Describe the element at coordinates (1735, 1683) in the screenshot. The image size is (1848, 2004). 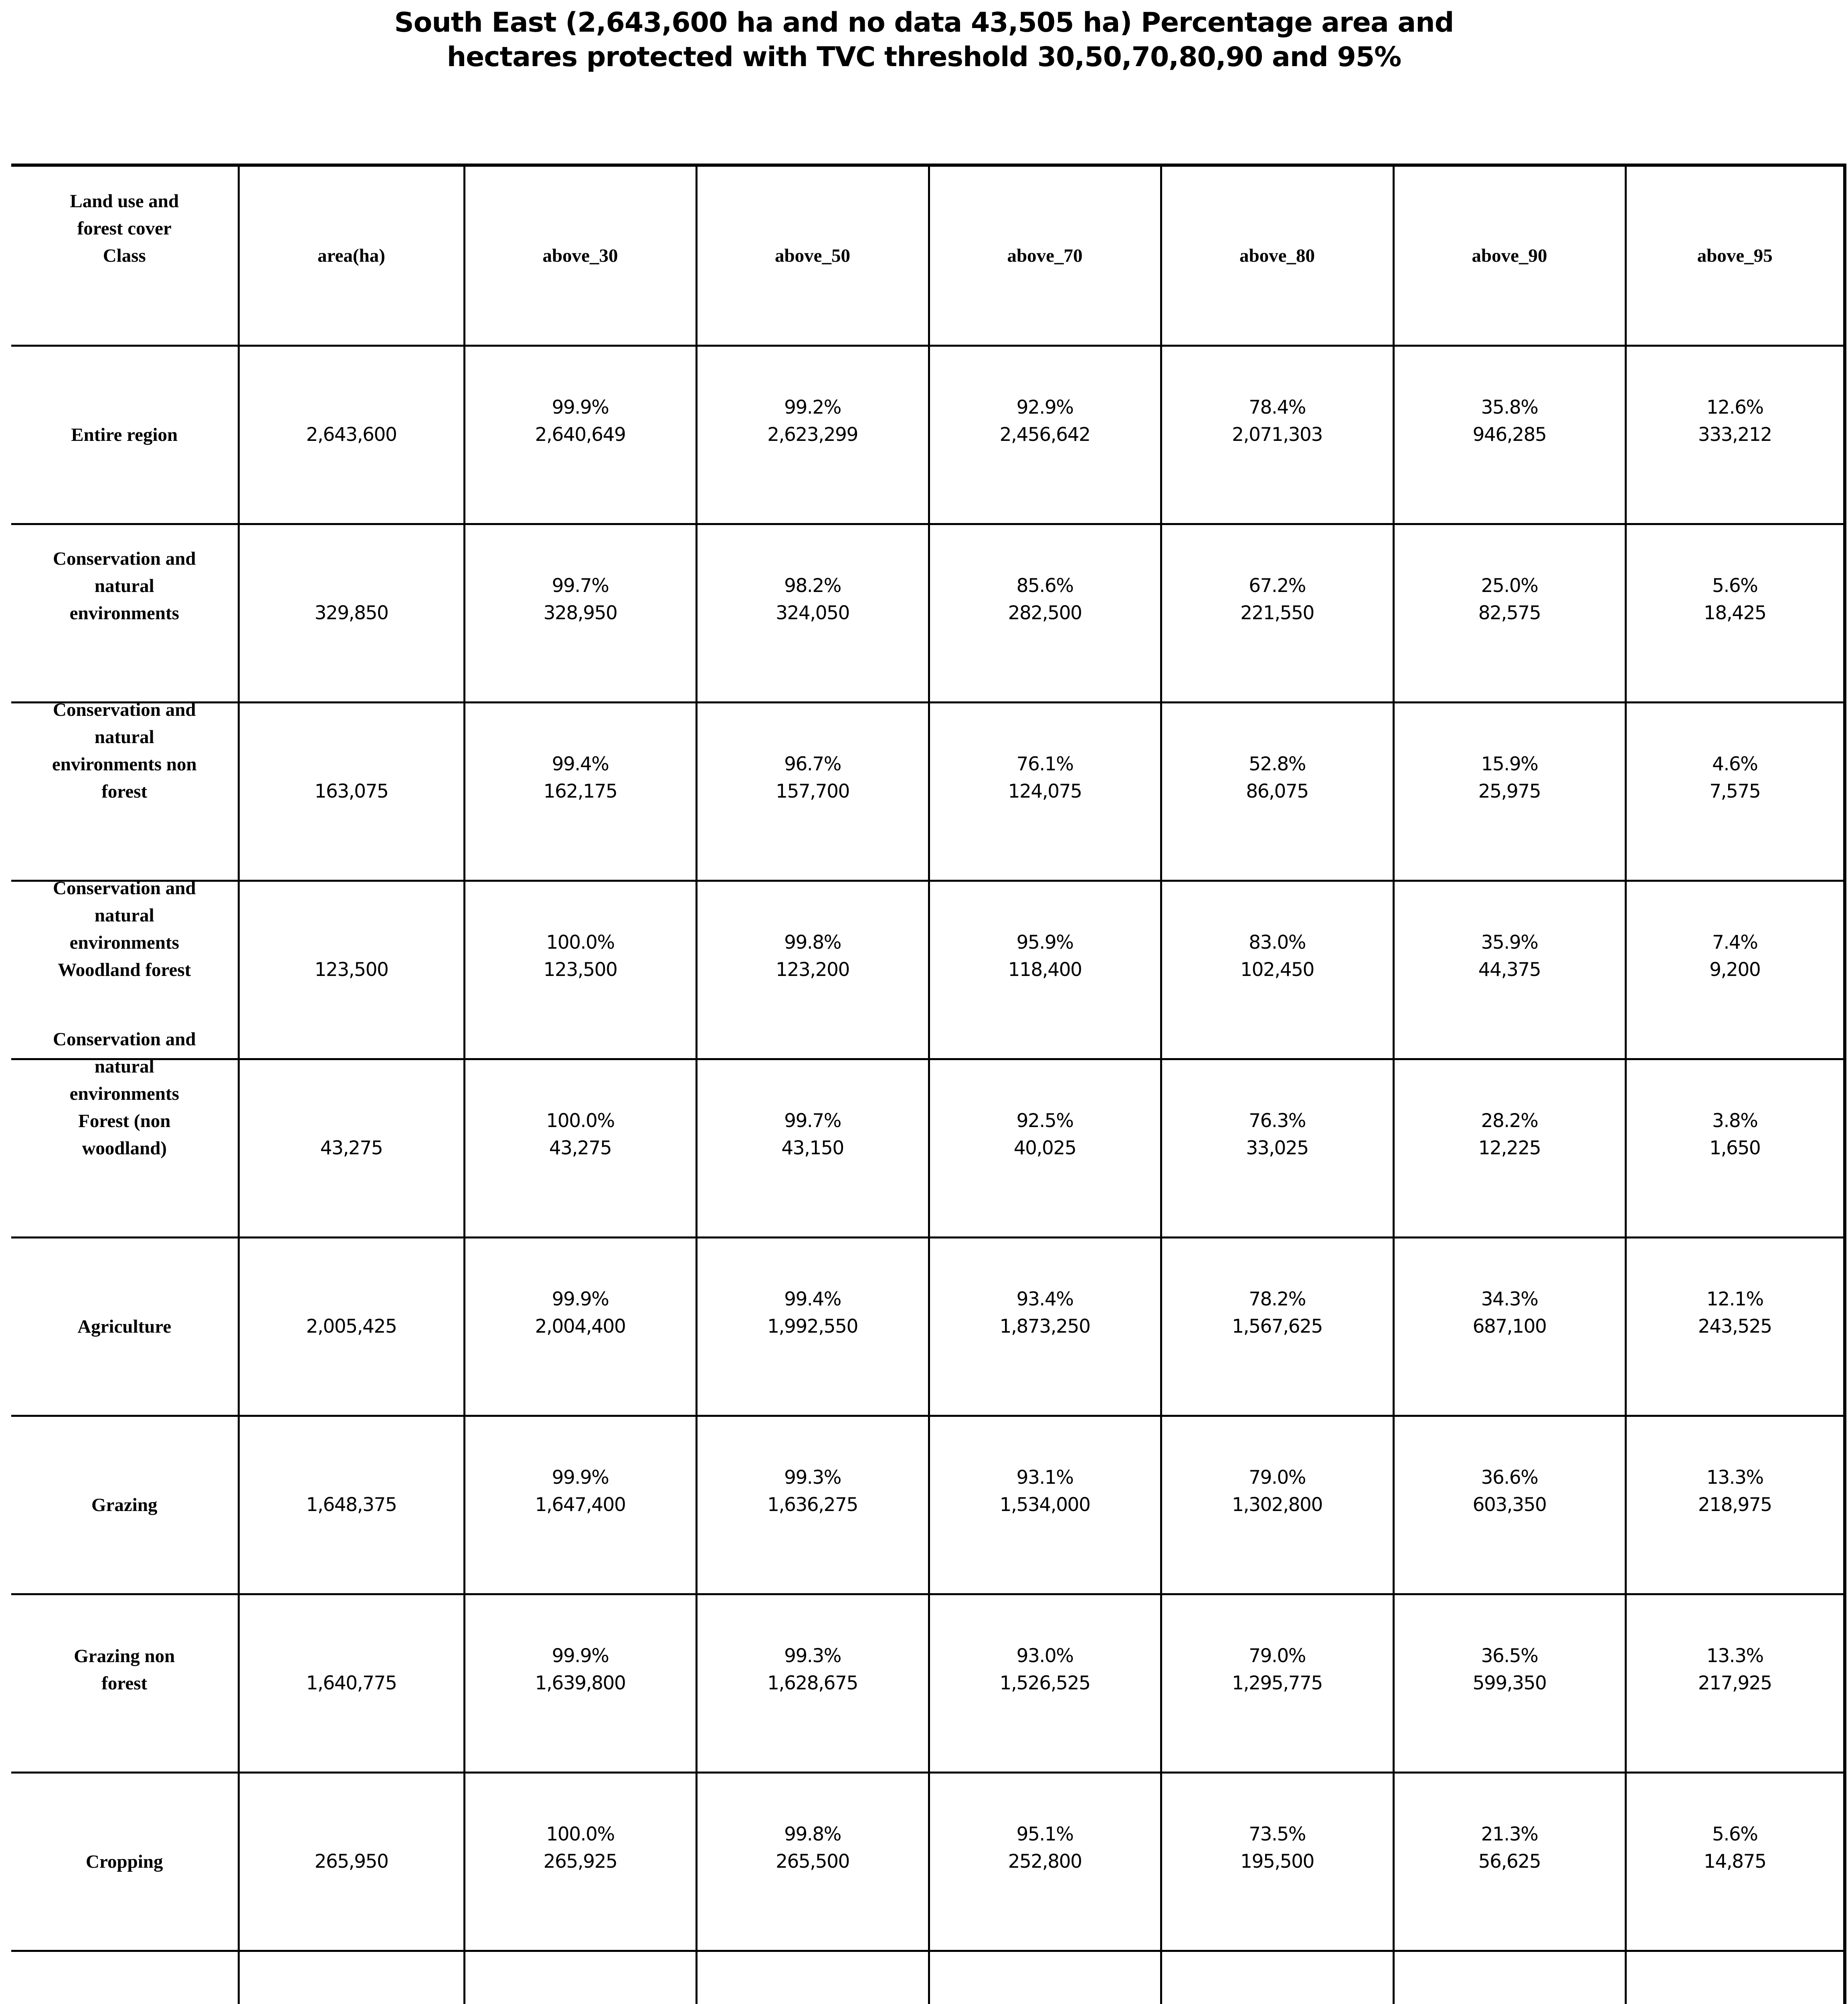
I see `threshold-cell: 13.3% 217,925` at that location.